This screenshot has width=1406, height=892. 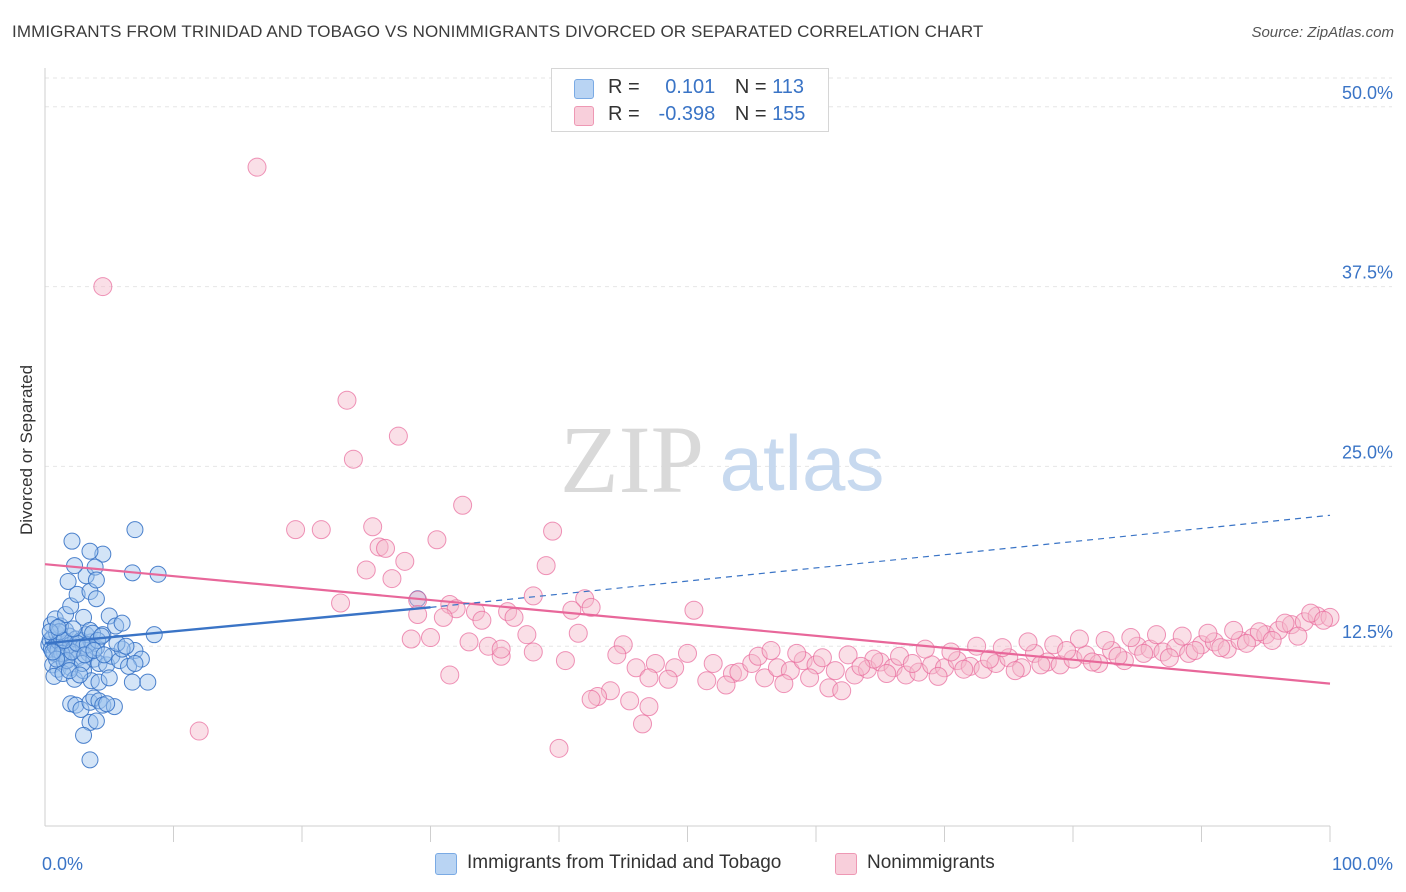 What do you see at coordinates (1367, 452) in the screenshot?
I see `y-tick-label: 25.0%` at bounding box center [1367, 452].